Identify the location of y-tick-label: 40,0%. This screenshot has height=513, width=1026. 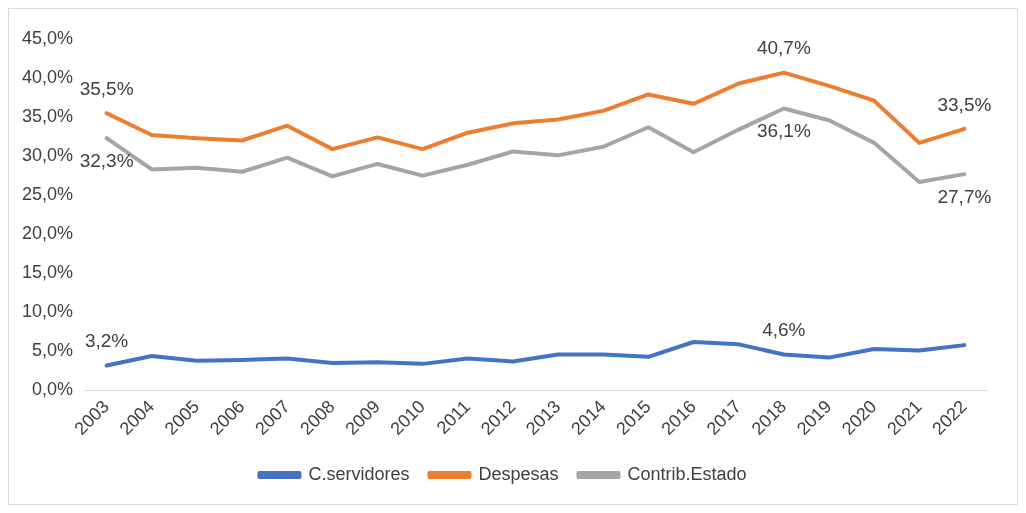
(47, 77).